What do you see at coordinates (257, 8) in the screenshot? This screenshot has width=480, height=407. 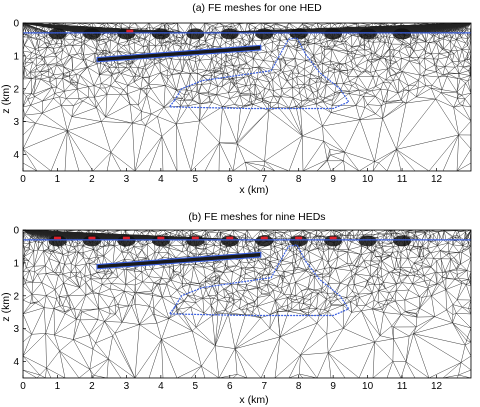 I see `panel-title: (a) FE meshes for one HED` at bounding box center [257, 8].